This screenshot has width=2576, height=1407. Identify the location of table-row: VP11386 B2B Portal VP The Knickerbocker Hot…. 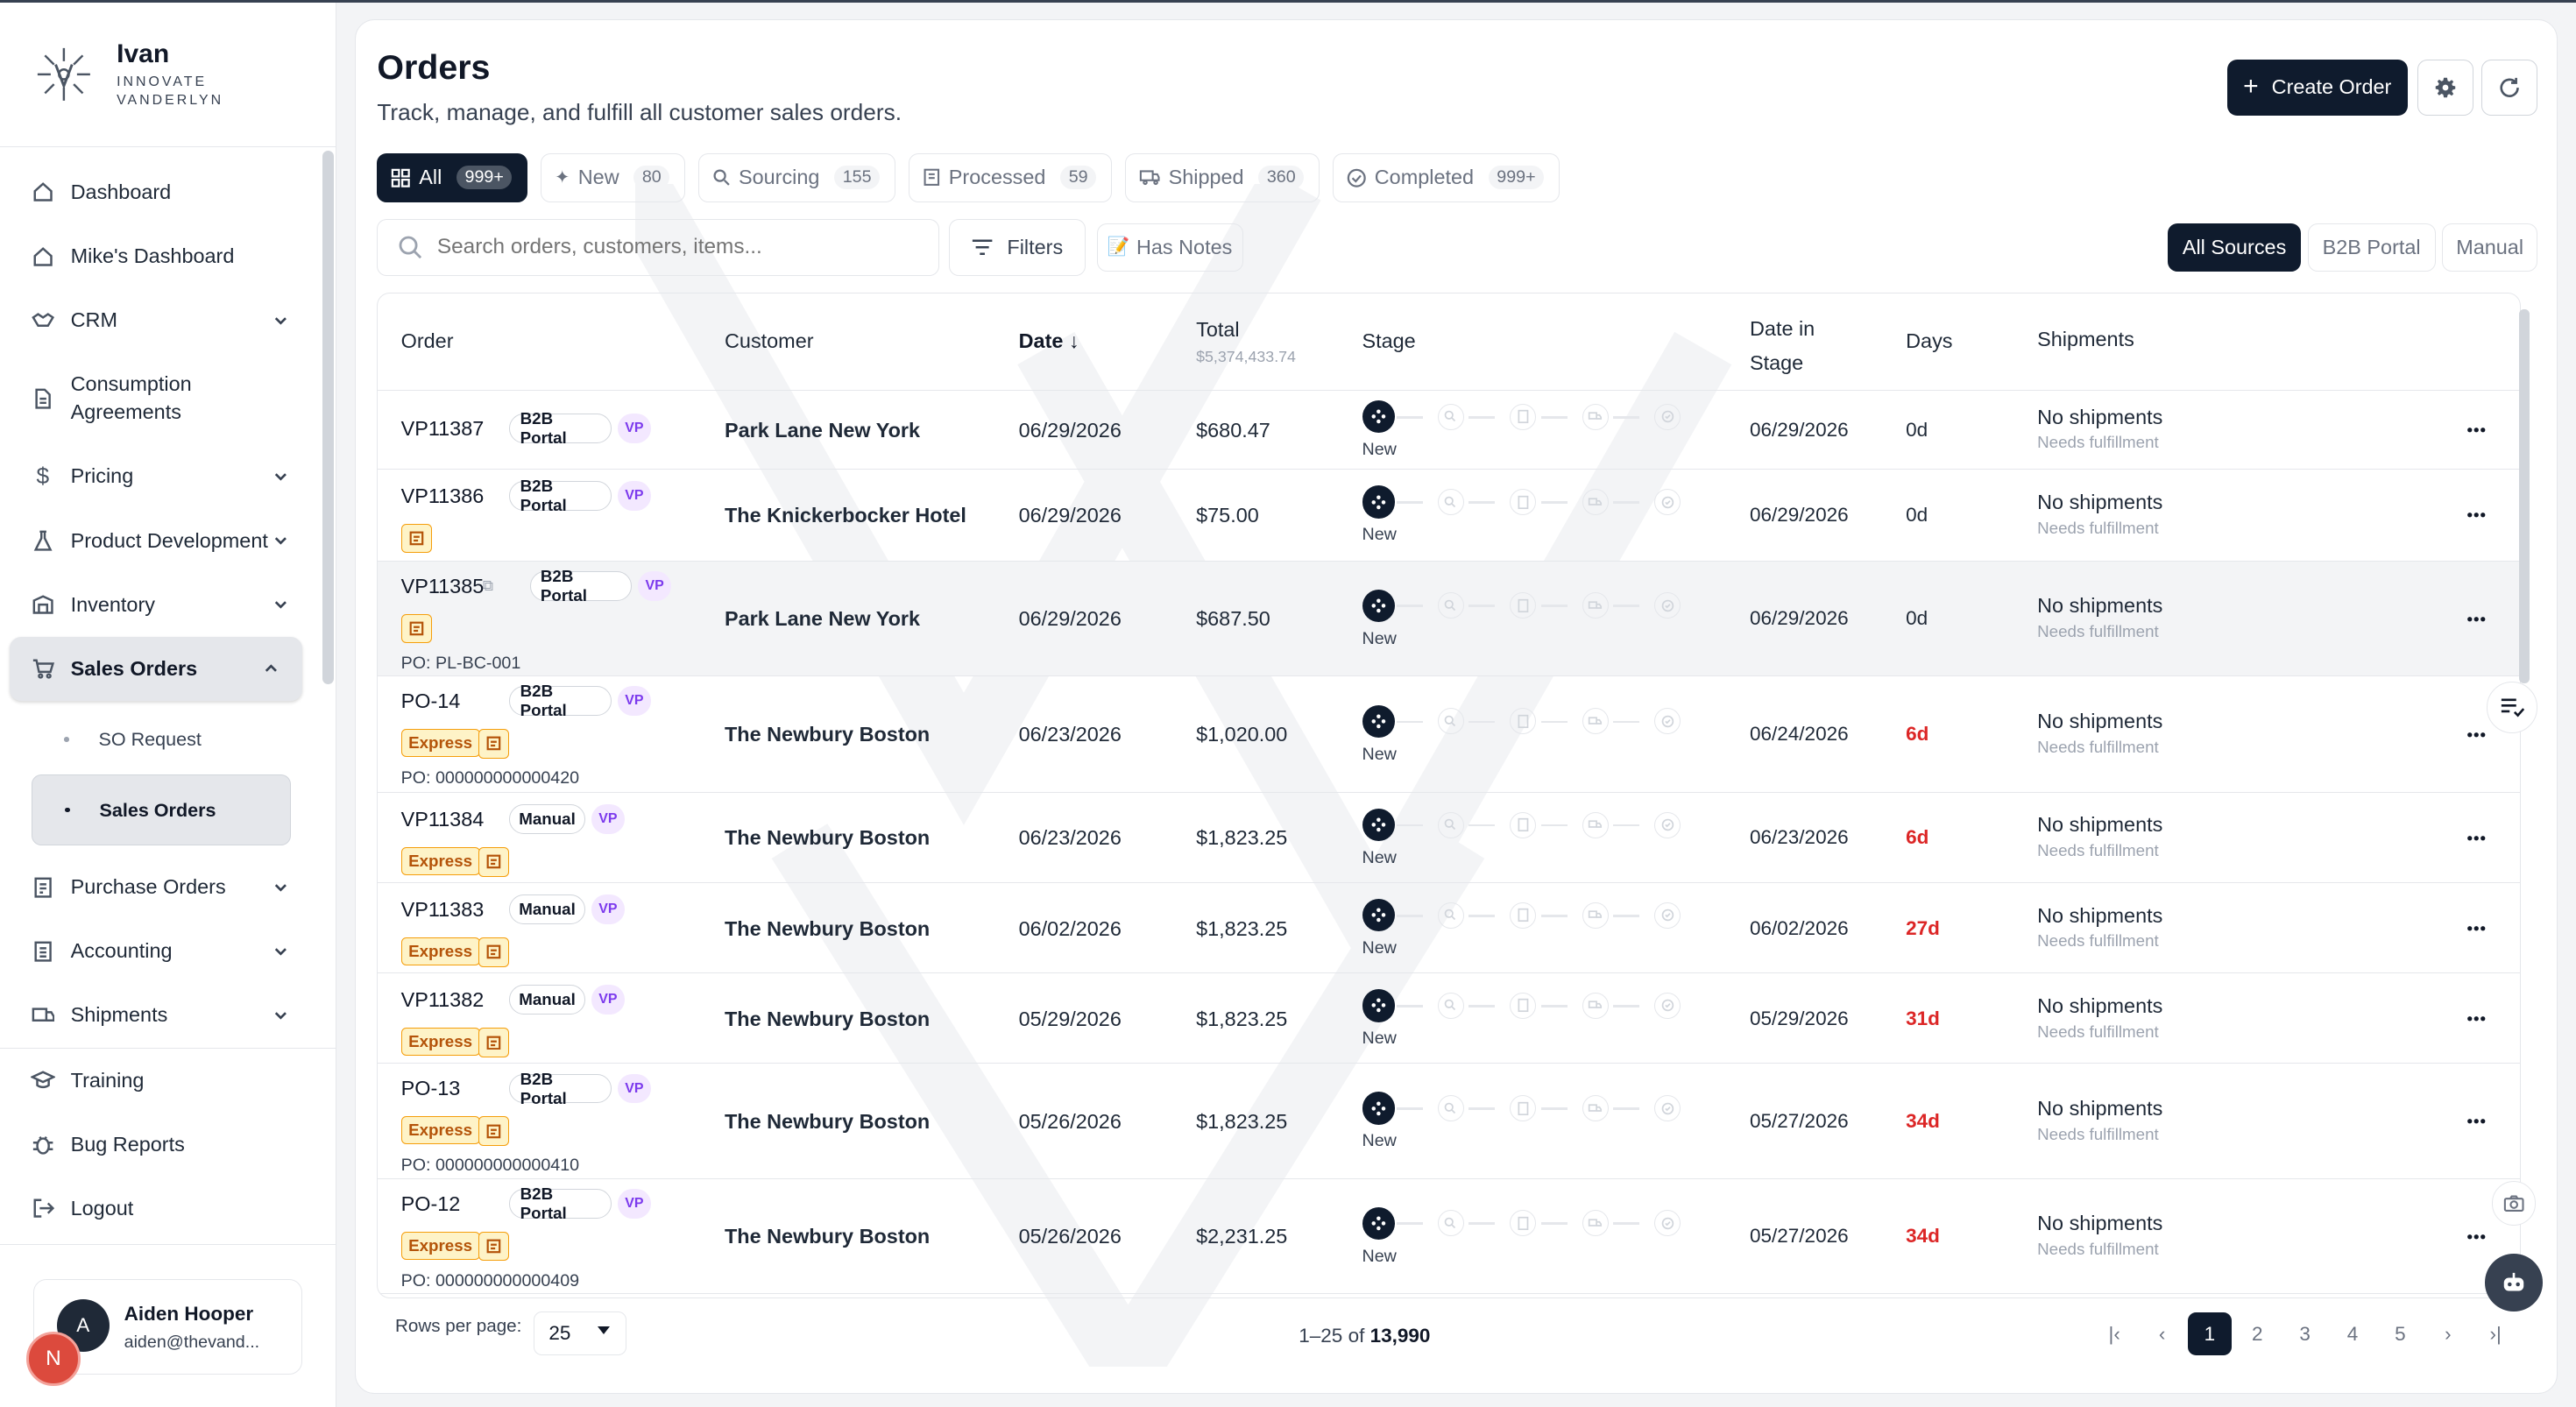
(1449, 516).